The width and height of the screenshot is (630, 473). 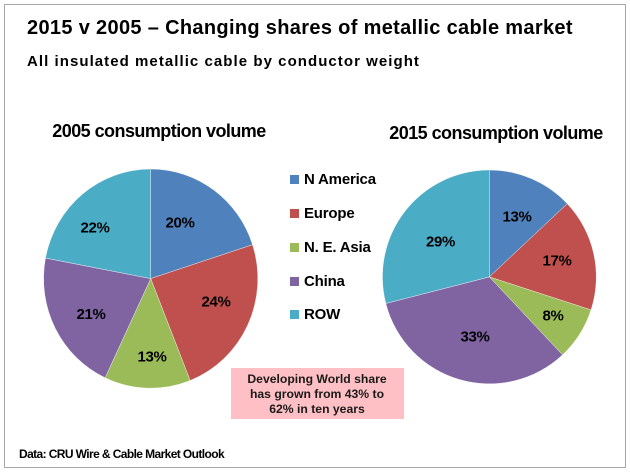 What do you see at coordinates (474, 337) in the screenshot?
I see `svg-text: 33%` at bounding box center [474, 337].